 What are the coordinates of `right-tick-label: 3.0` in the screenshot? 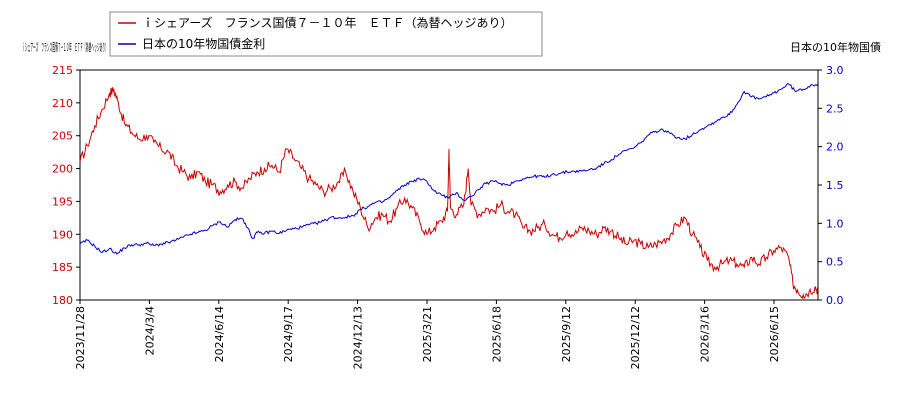 It's located at (835, 70).